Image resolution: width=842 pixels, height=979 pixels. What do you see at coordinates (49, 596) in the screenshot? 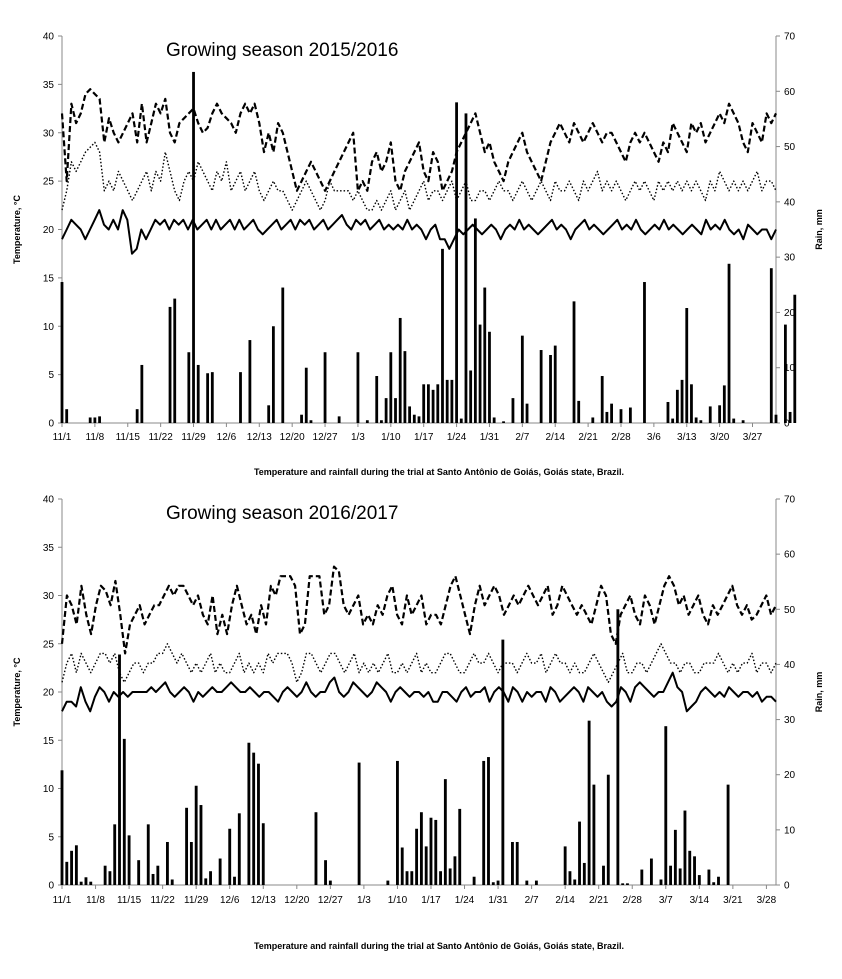
I see `y-tick-label-left: 30` at bounding box center [49, 596].